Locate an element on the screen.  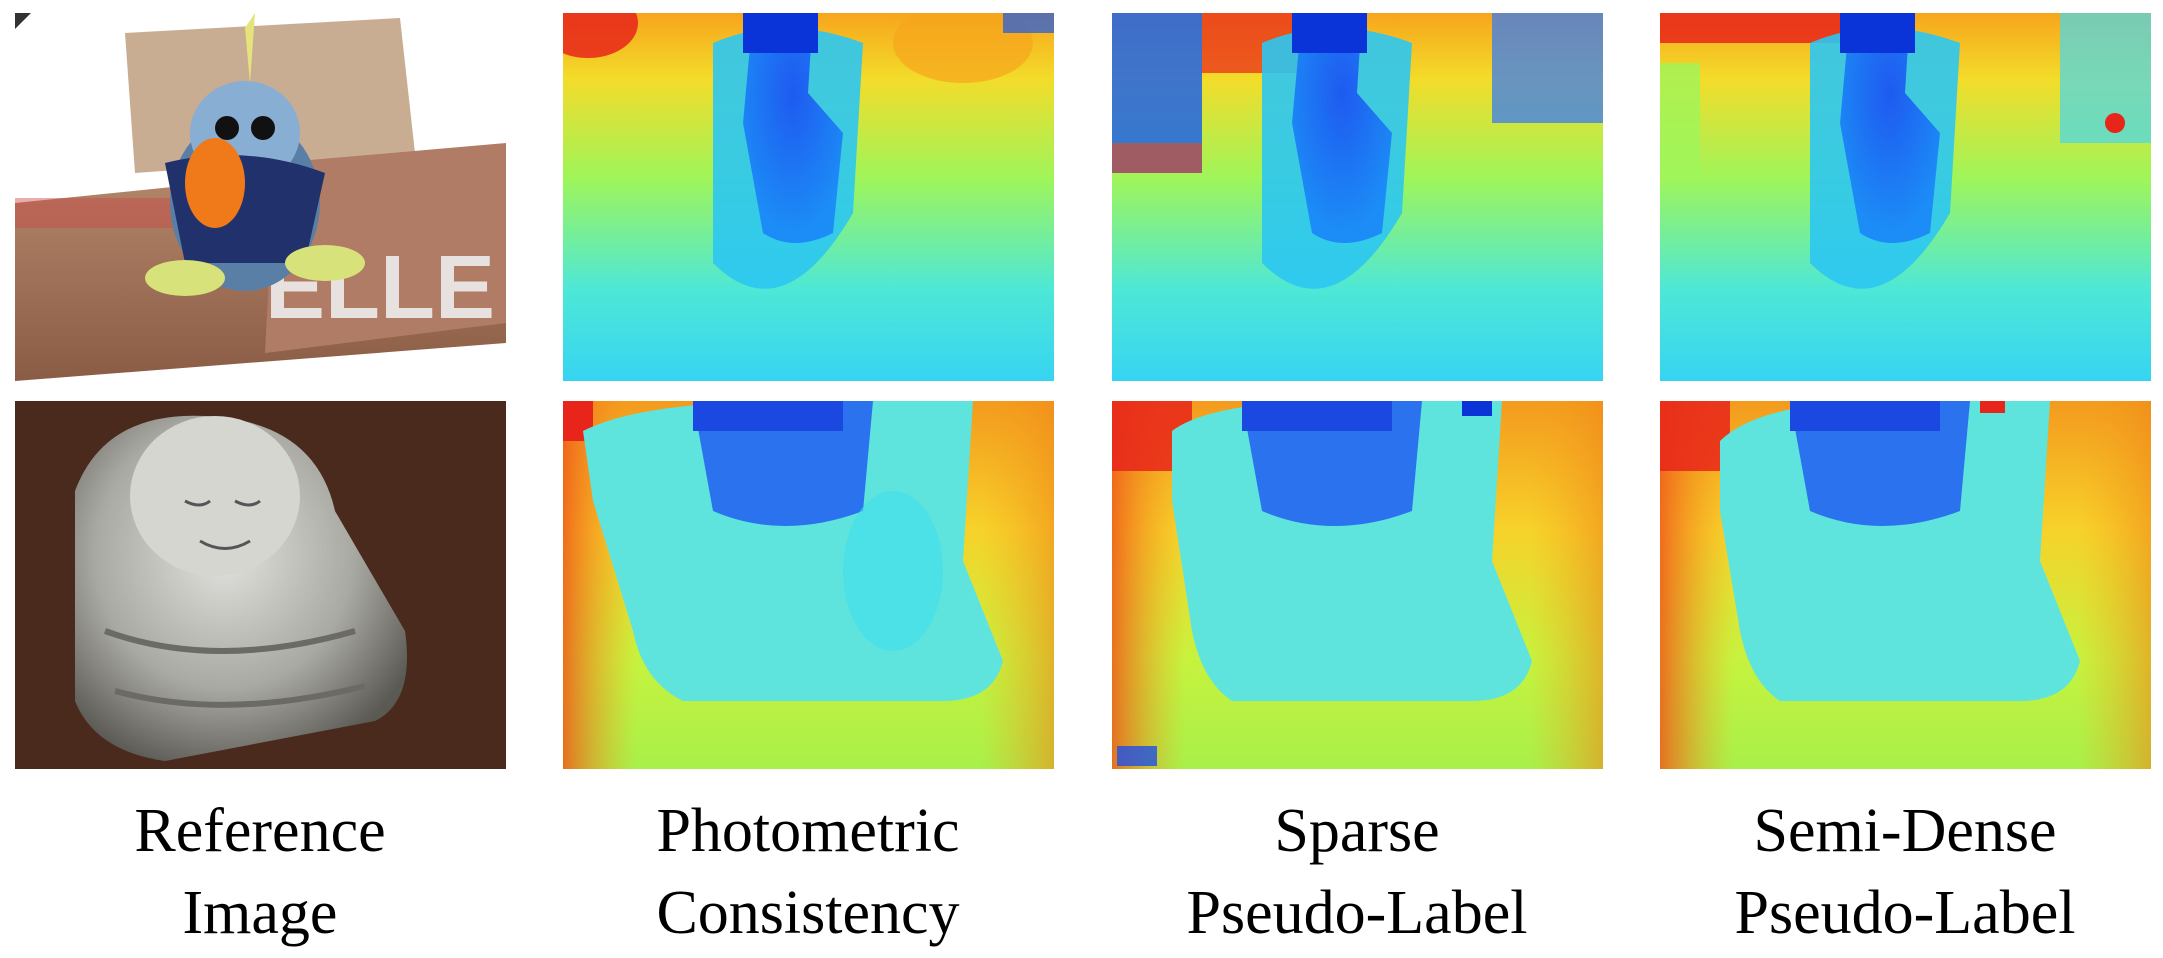
label-line: Reference is located at coordinates (260, 831).